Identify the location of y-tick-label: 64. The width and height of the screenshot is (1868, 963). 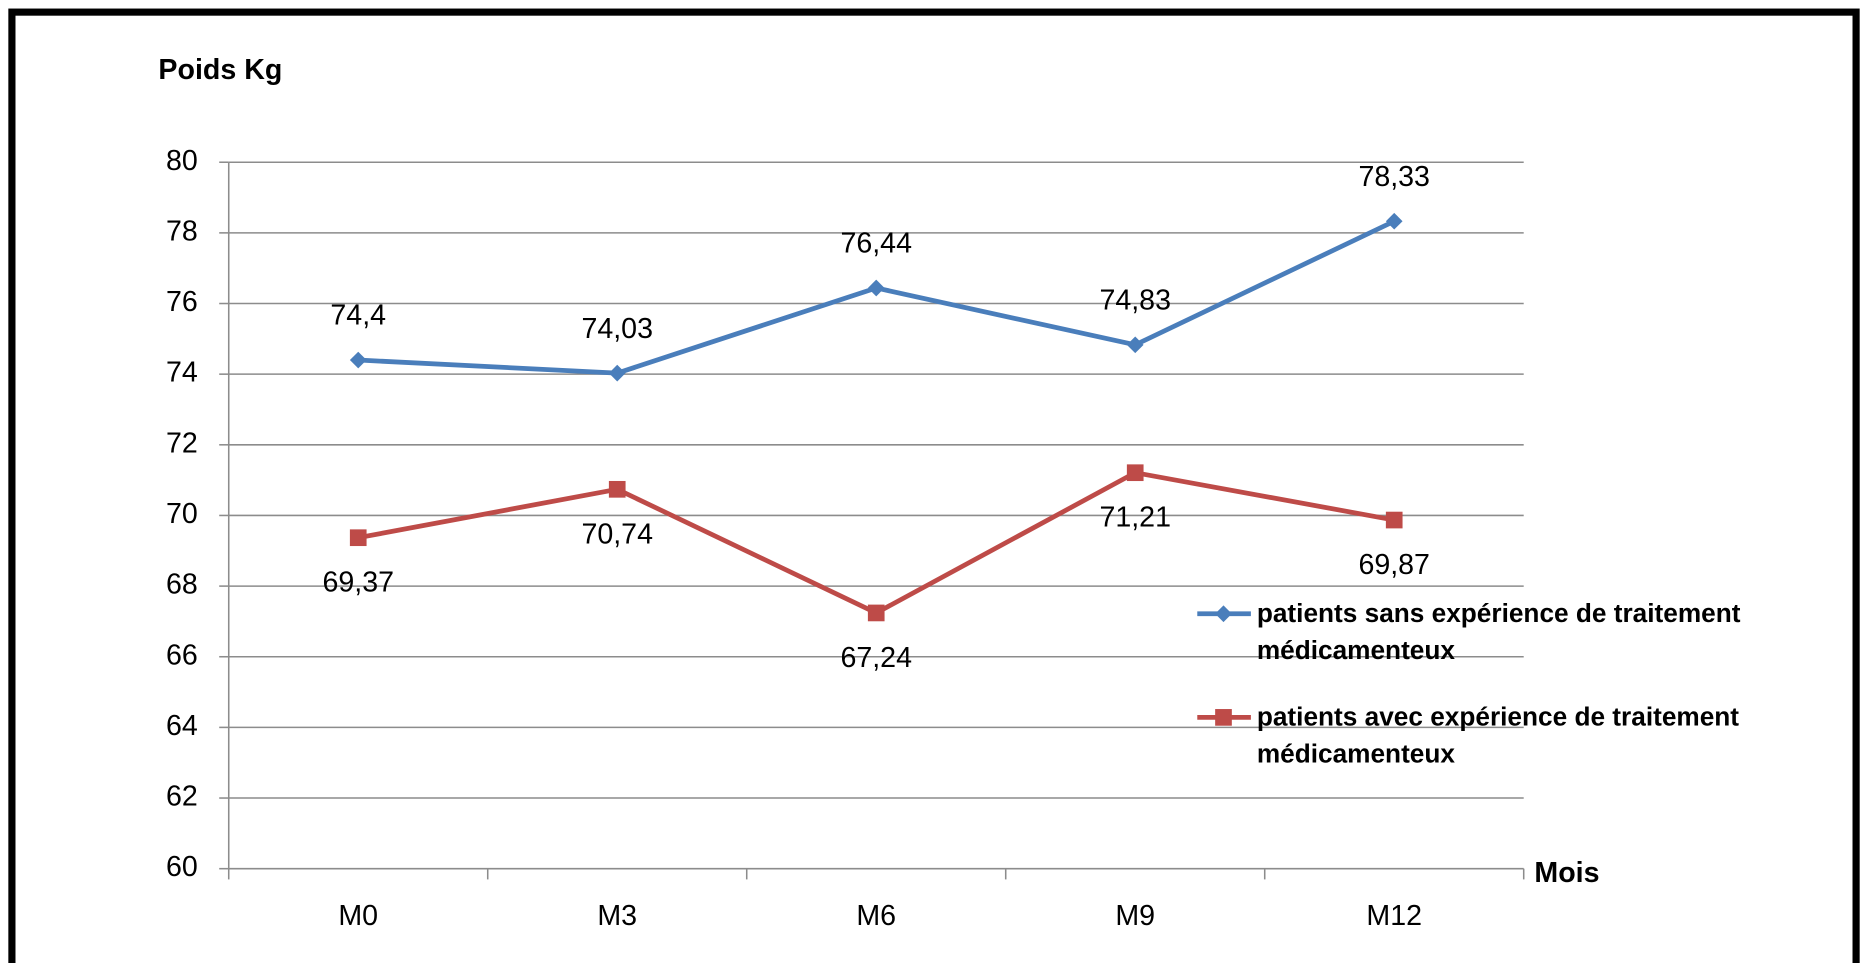
(182, 726).